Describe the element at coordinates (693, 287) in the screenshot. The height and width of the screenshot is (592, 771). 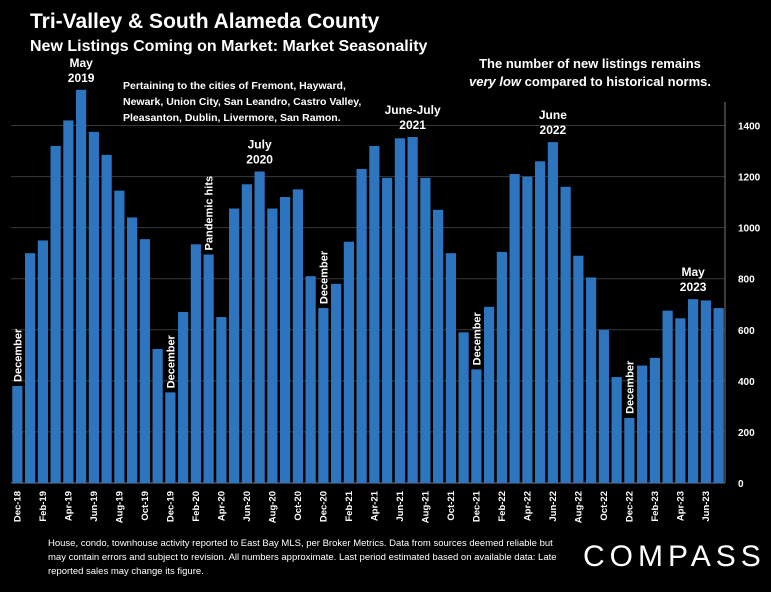
I see `annotation-label: 2023` at that location.